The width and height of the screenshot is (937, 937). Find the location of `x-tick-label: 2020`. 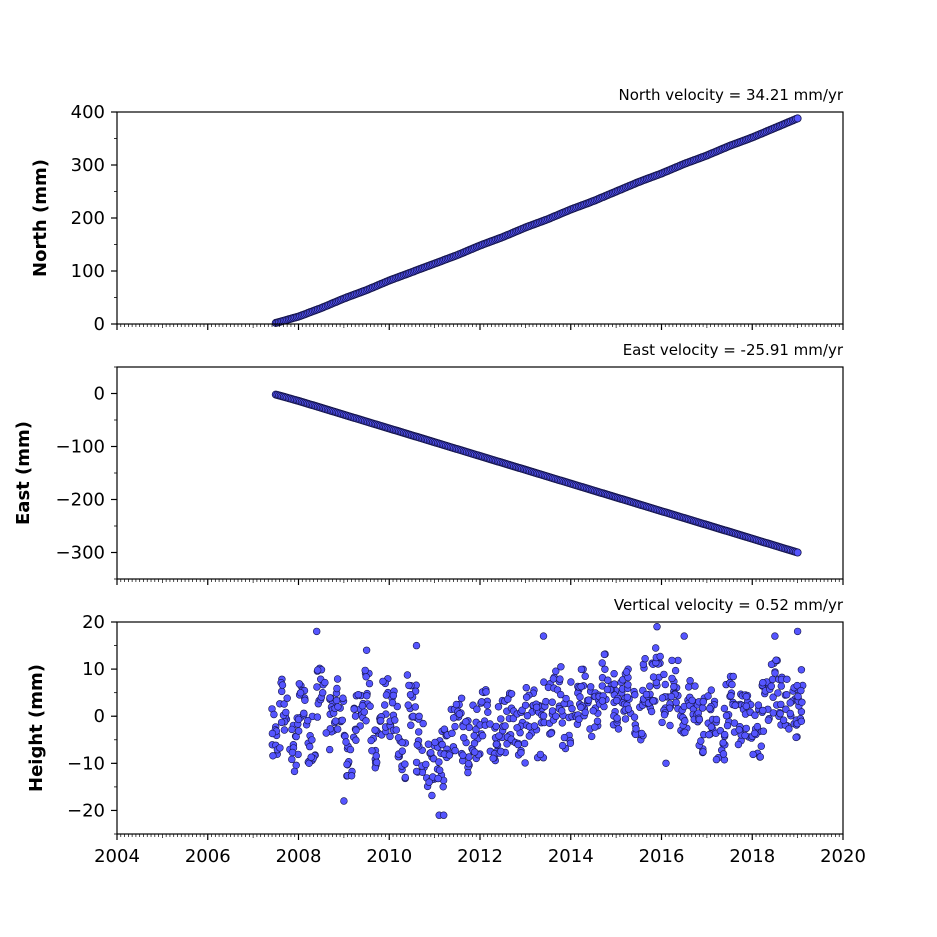

x-tick-label: 2020 is located at coordinates (843, 856).